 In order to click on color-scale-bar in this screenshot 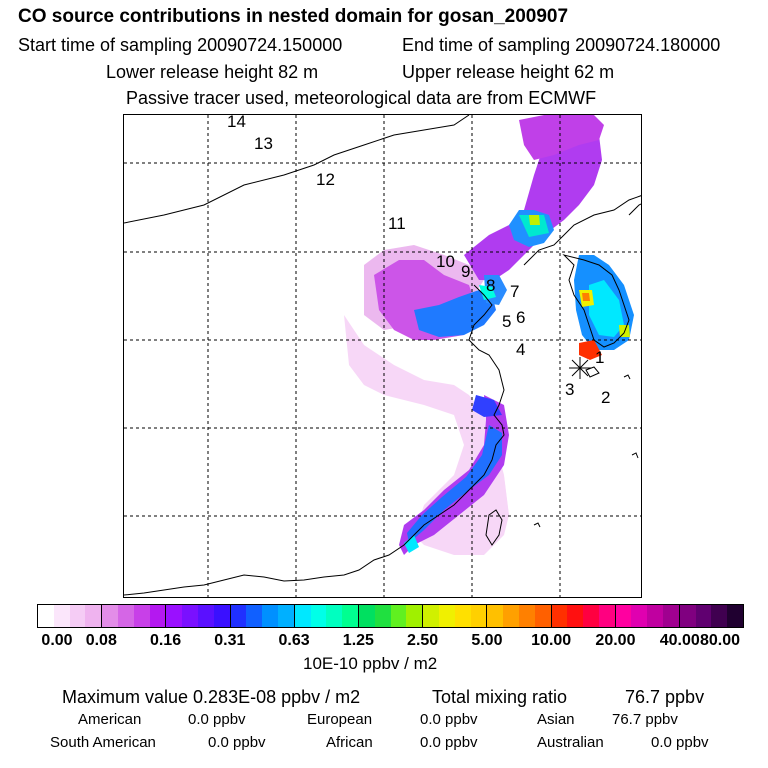, I will do `click(390, 616)`.